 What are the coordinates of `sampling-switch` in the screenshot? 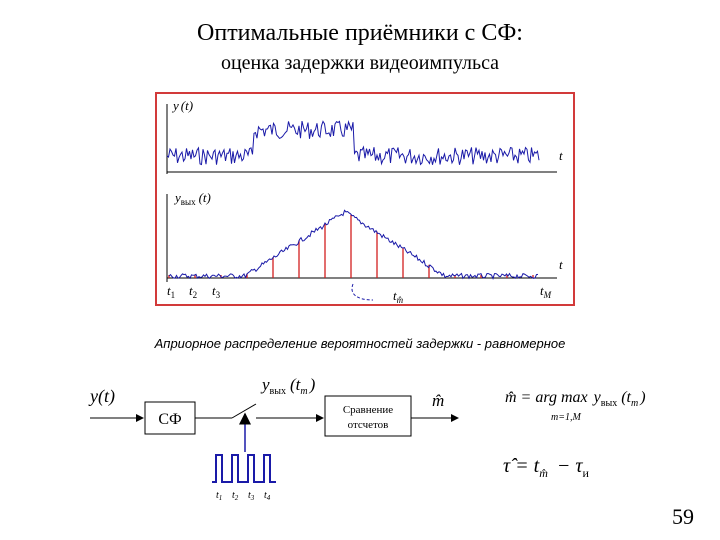 It's located at (244, 411).